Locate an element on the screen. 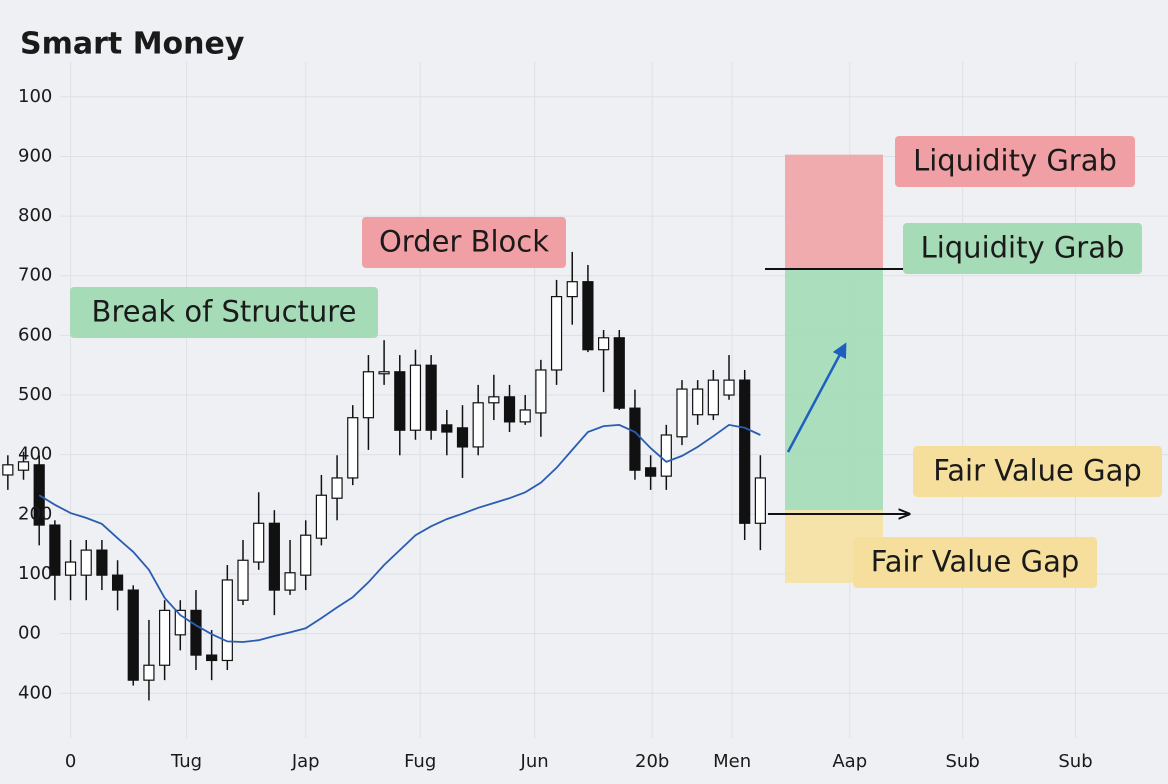 The image size is (1168, 784). y-tick-label: 800 is located at coordinates (35, 215).